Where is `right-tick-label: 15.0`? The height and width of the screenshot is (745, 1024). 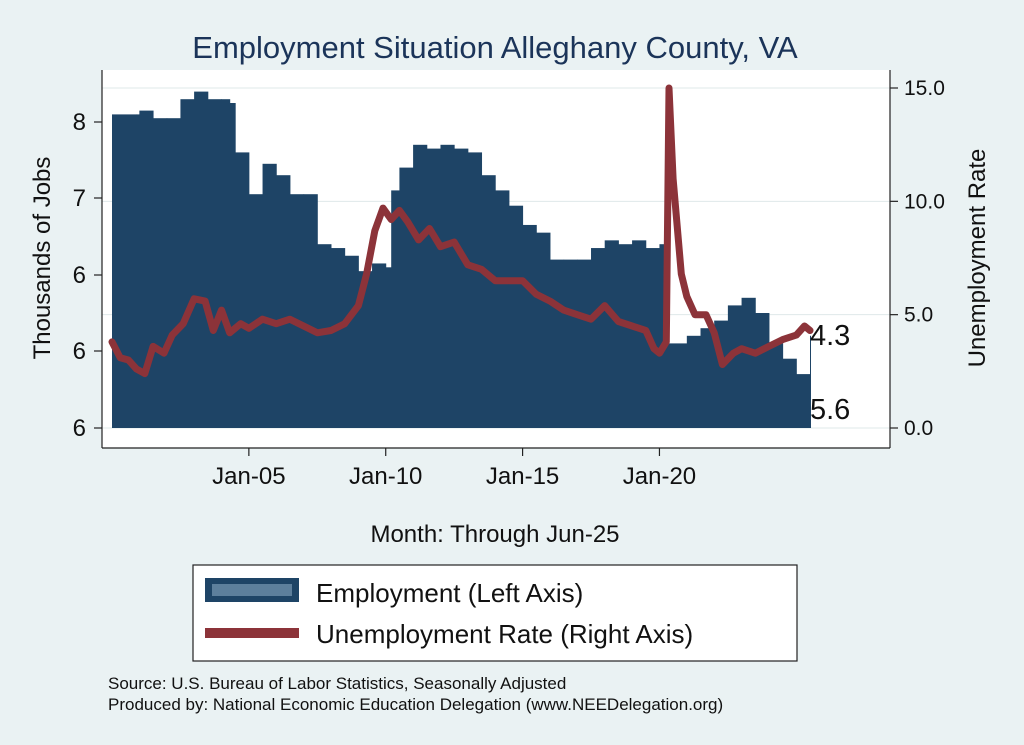 right-tick-label: 15.0 is located at coordinates (924, 88).